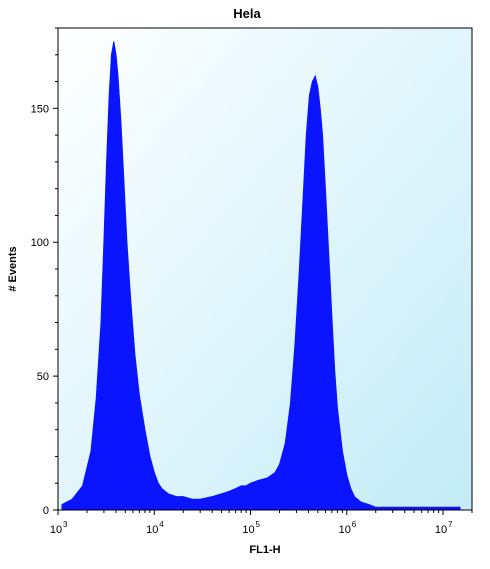  Describe the element at coordinates (264, 550) in the screenshot. I see `x-axis-label: FL1-H` at that location.